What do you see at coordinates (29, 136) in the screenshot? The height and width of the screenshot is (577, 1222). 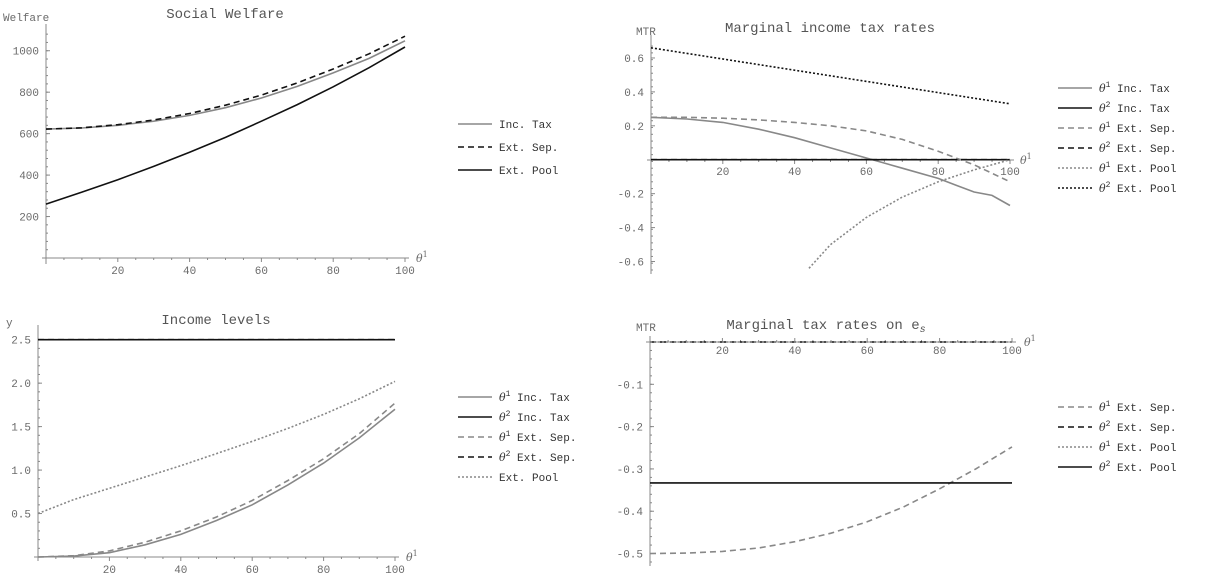 I see `y-tick-label: 600` at bounding box center [29, 136].